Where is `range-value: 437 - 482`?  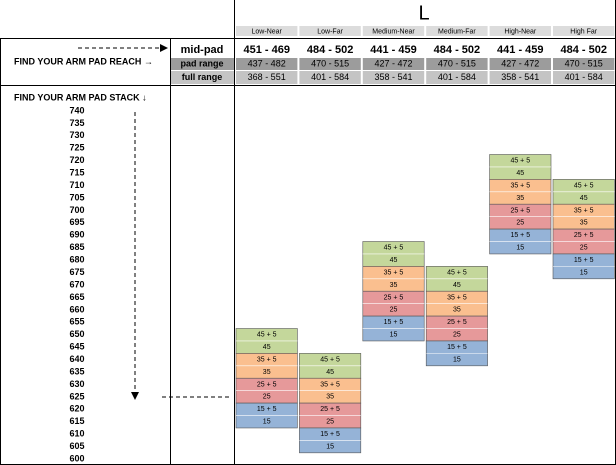 range-value: 437 - 482 is located at coordinates (267, 63).